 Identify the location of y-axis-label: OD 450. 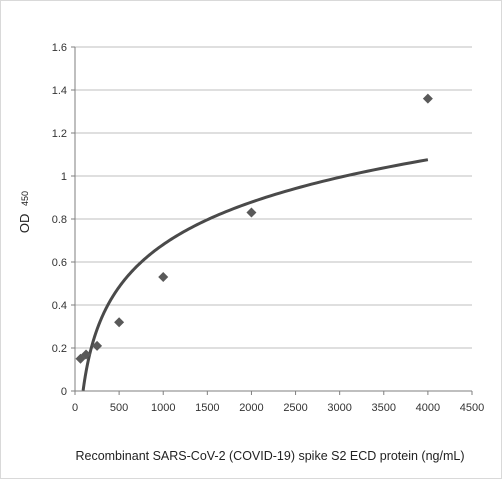
(24, 212).